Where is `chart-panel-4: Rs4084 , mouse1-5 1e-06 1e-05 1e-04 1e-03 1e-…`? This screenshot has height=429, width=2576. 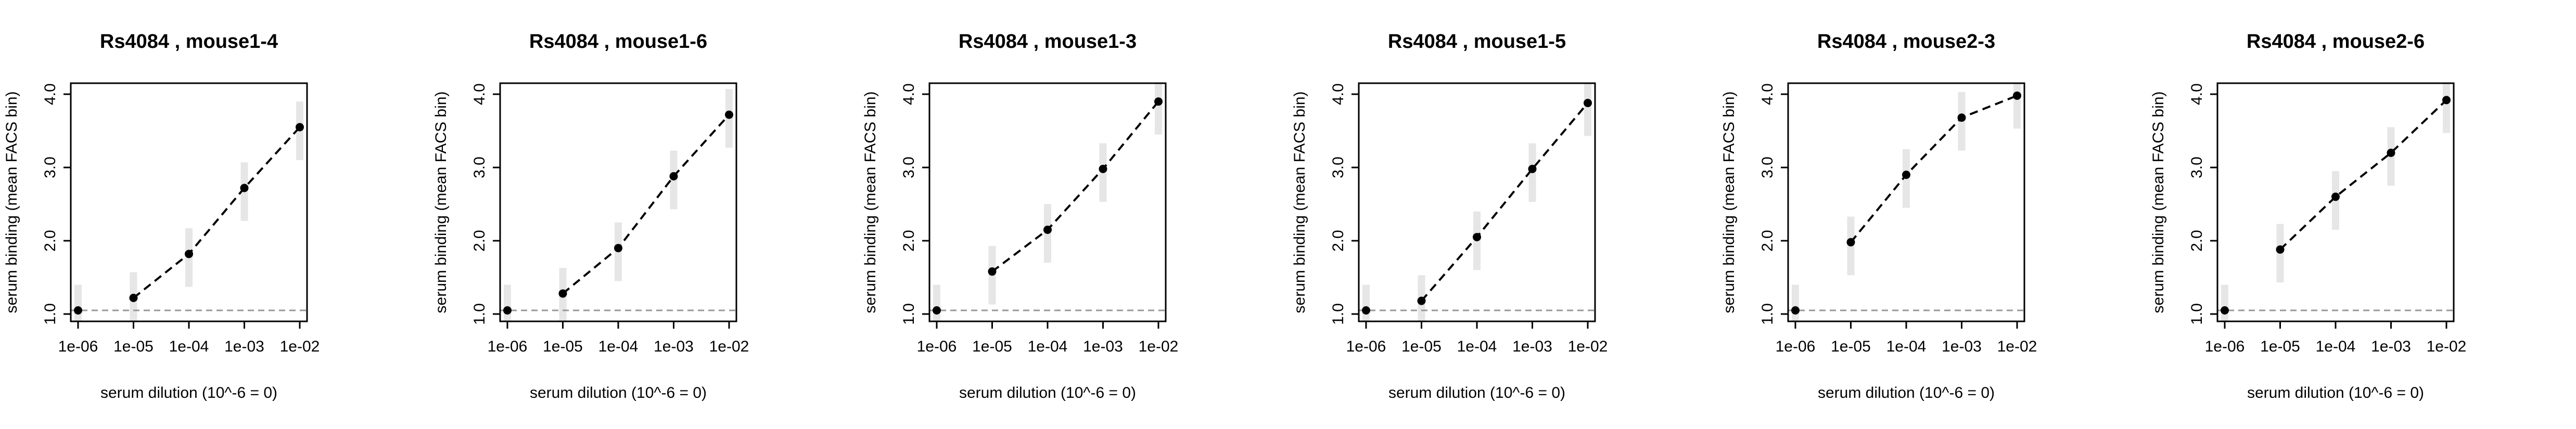
chart-panel-4: Rs4084 , mouse1-5 1e-06 1e-05 1e-04 1e-03 1e-… is located at coordinates (1449, 216).